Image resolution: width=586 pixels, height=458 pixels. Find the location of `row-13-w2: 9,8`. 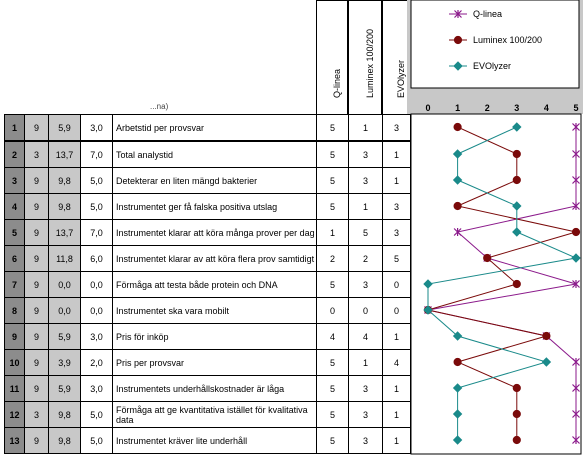

row-13-w2: 9,8 is located at coordinates (64, 440).